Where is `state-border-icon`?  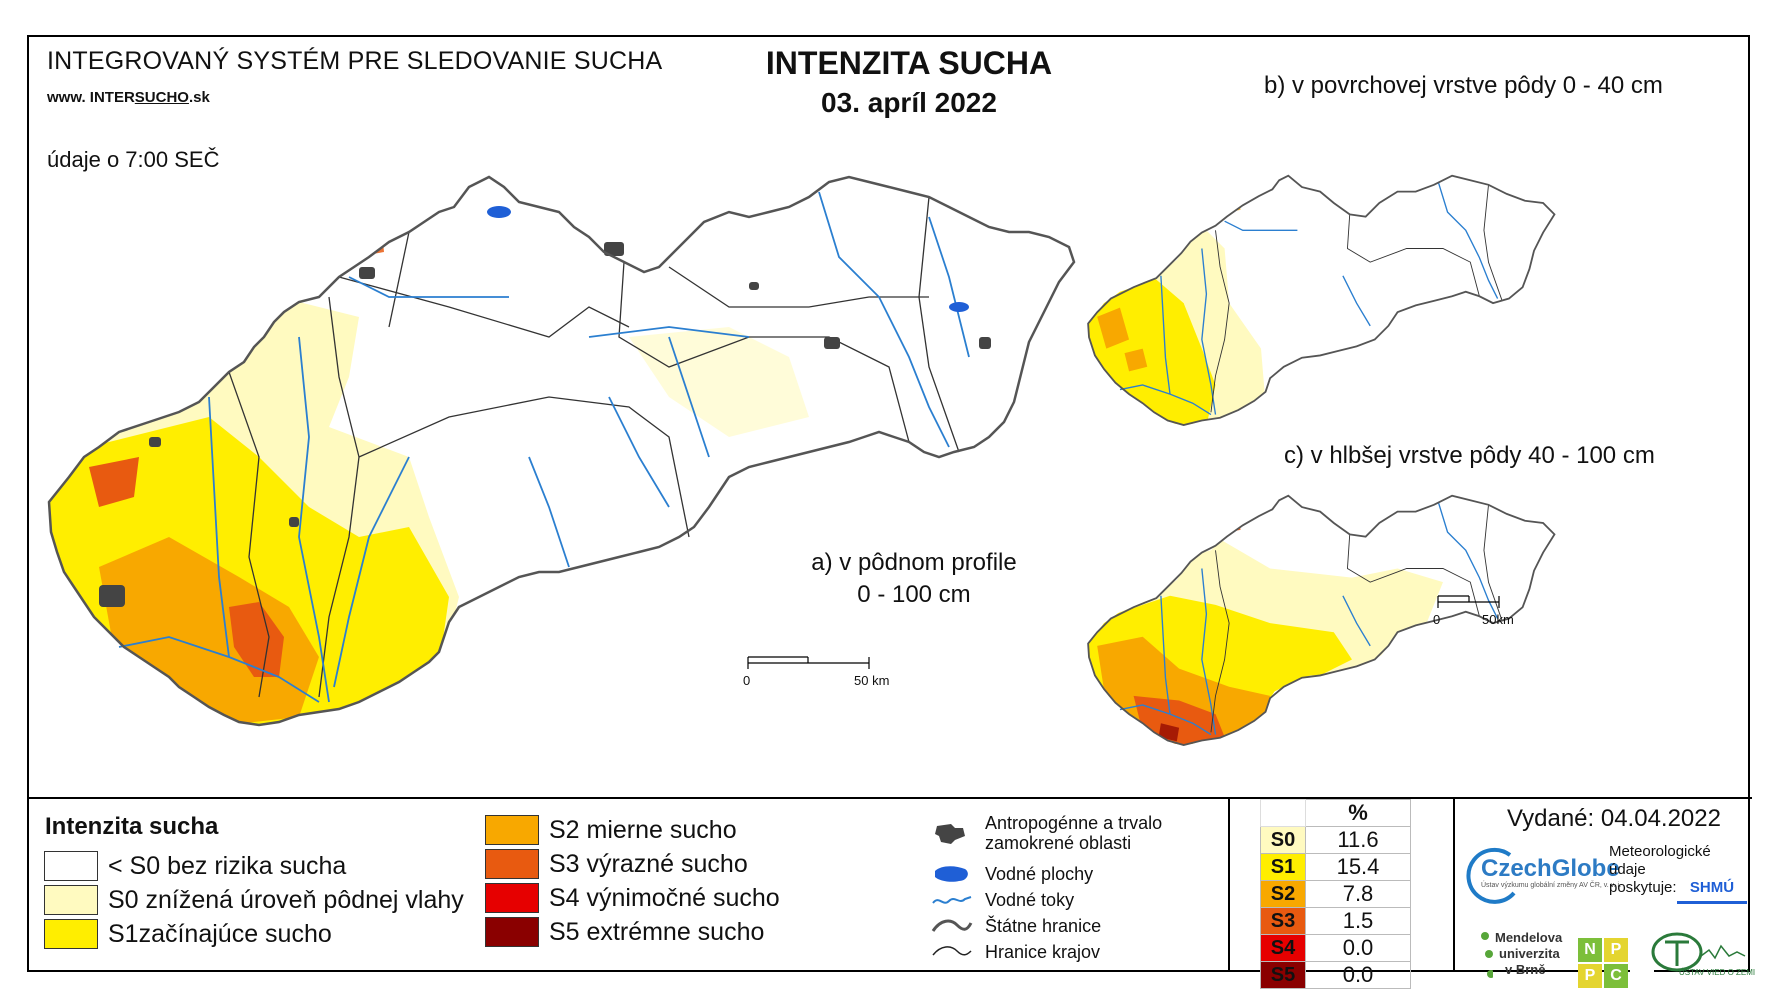 state-border-icon is located at coordinates (952, 925).